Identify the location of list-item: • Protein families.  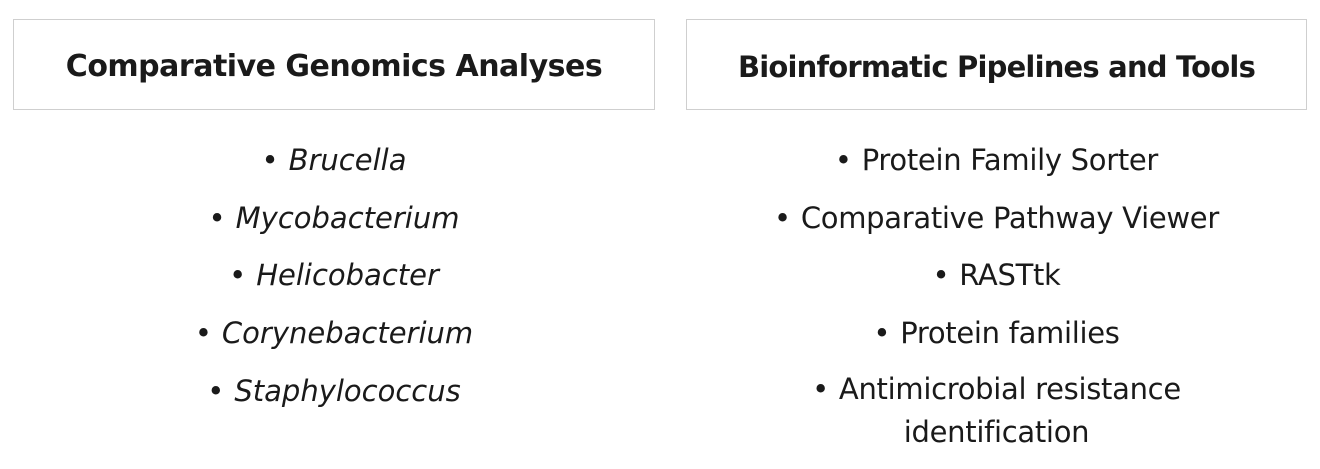
(996, 333).